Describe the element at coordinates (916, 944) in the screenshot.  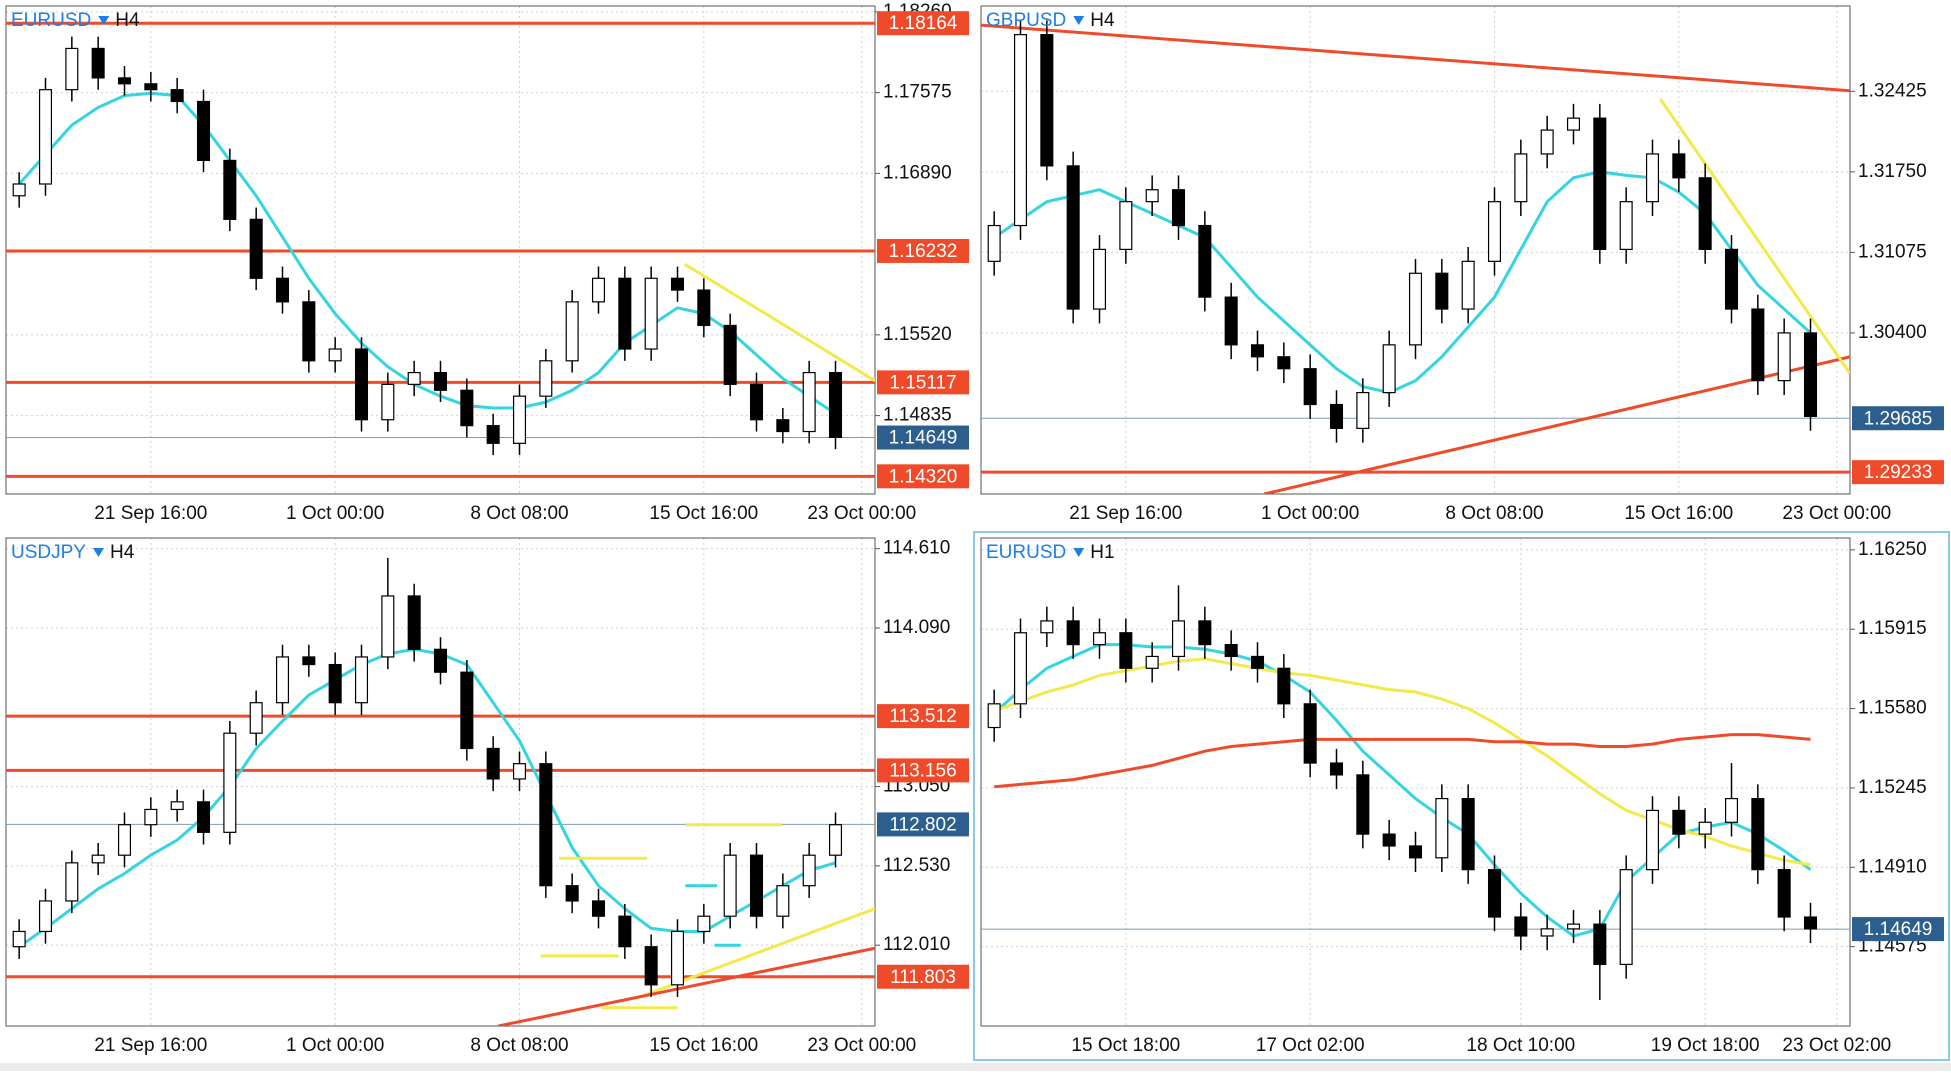
I see `y-tick-label: 112.010` at that location.